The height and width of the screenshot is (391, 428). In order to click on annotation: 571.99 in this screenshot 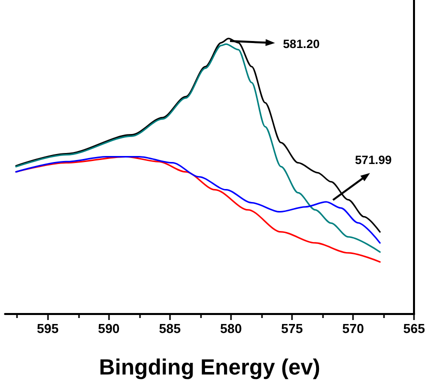, I will do `click(373, 160)`.